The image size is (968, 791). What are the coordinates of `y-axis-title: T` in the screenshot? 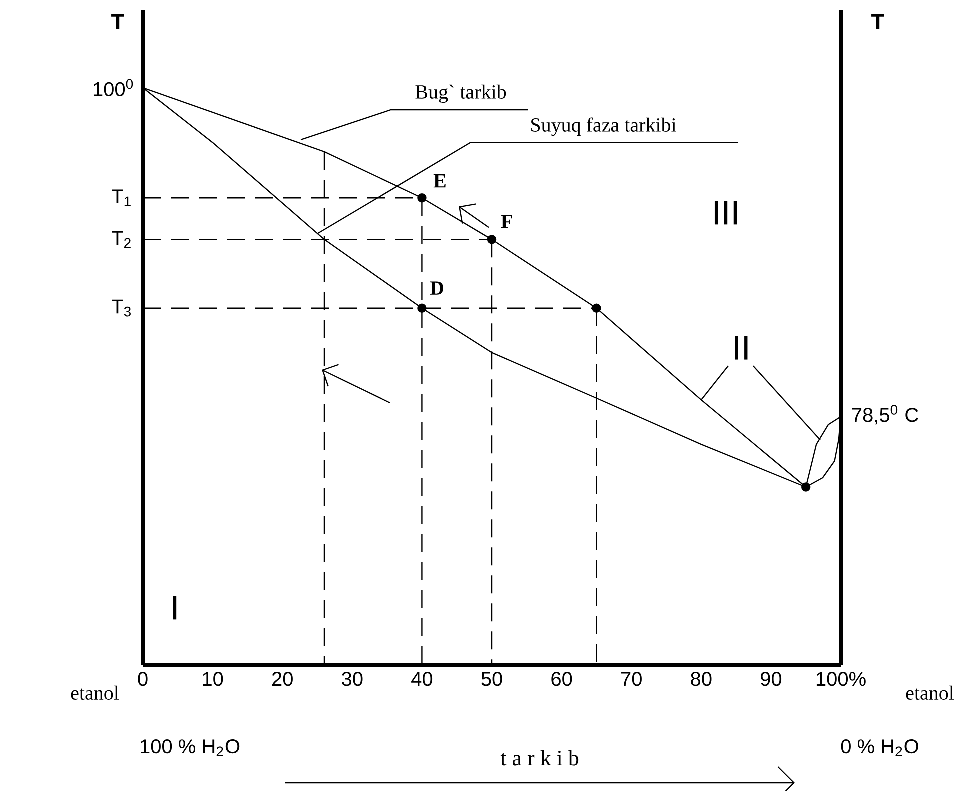 It's located at (118, 22).